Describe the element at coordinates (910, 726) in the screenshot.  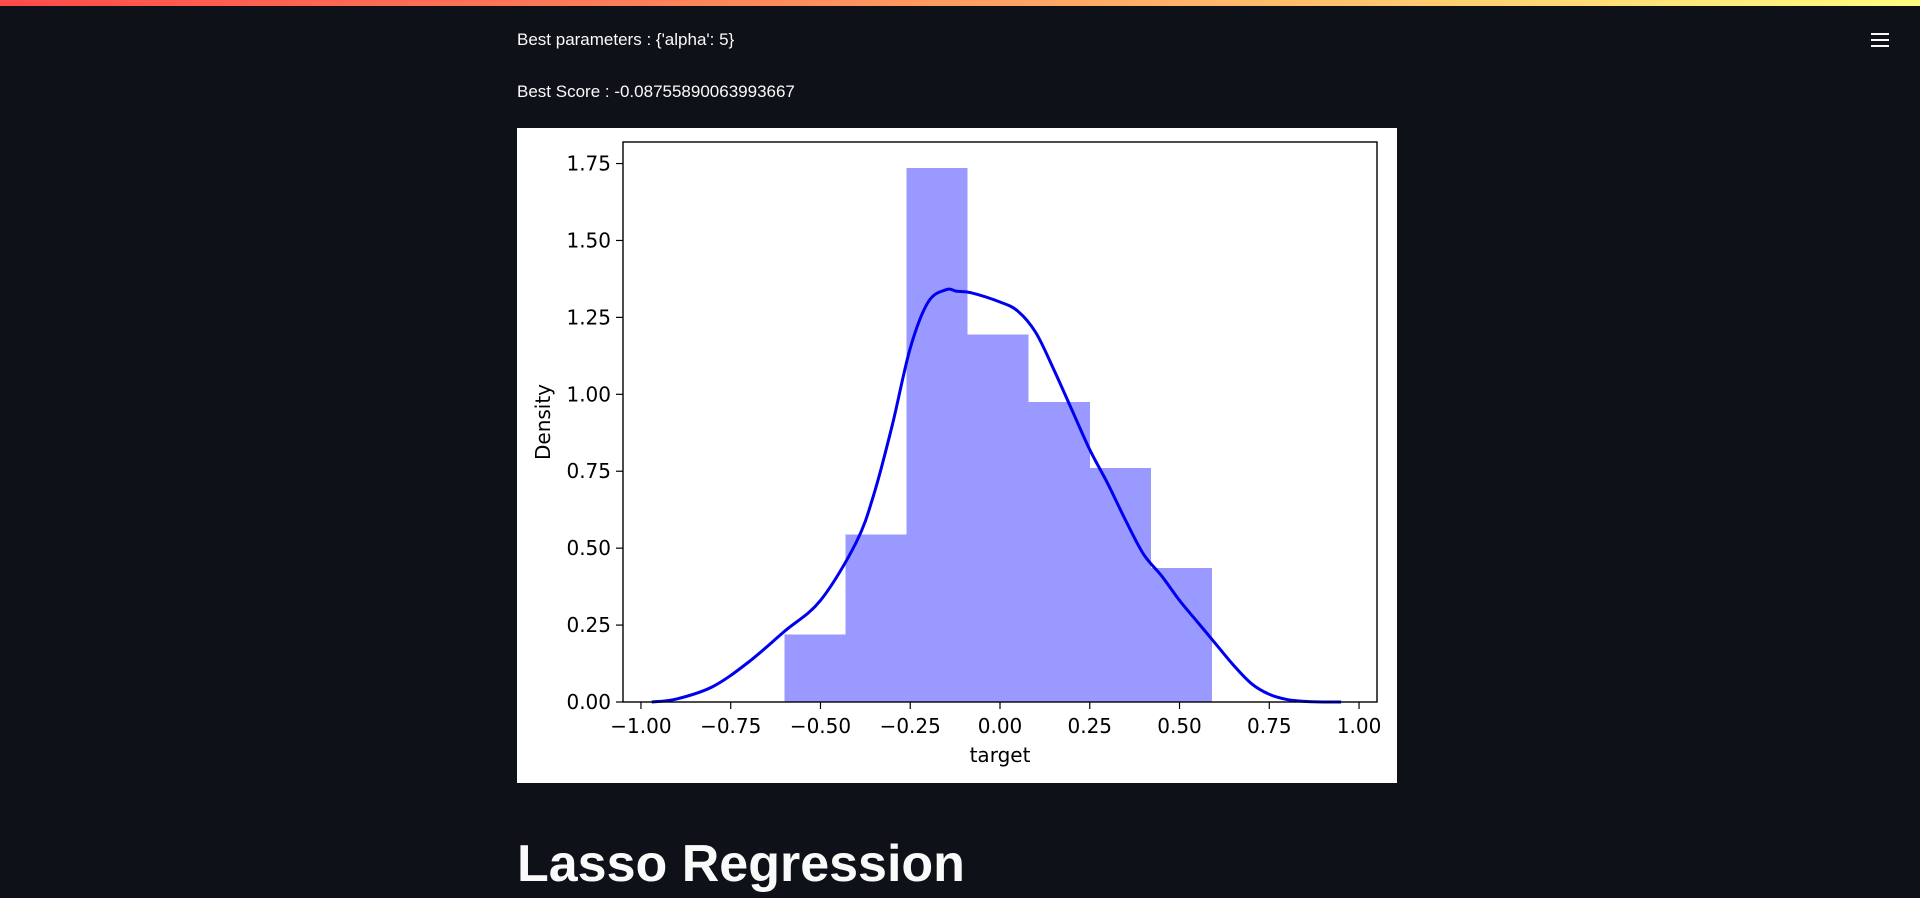
I see `x-tick-label: −0.25` at that location.